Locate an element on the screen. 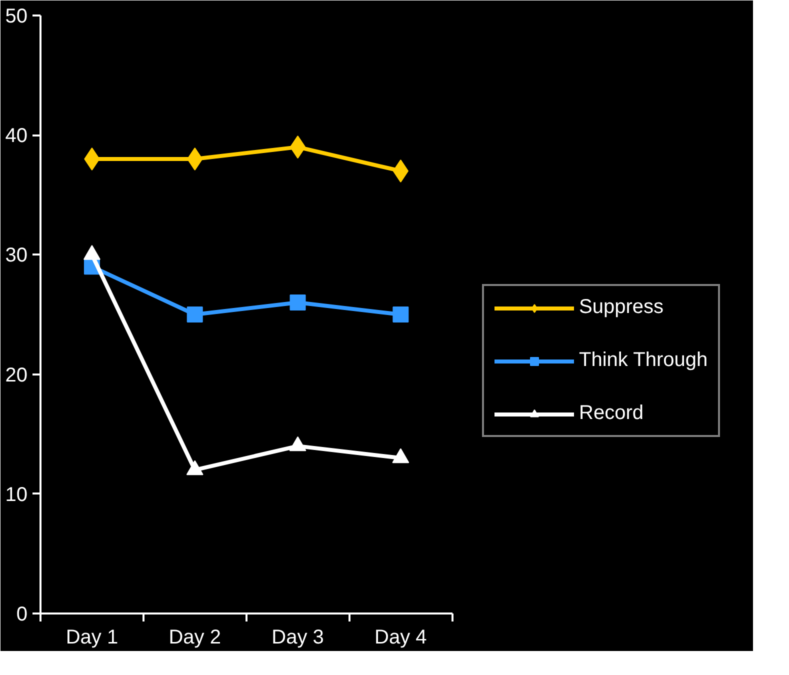  x-tick-label: Day 1 is located at coordinates (92, 637).